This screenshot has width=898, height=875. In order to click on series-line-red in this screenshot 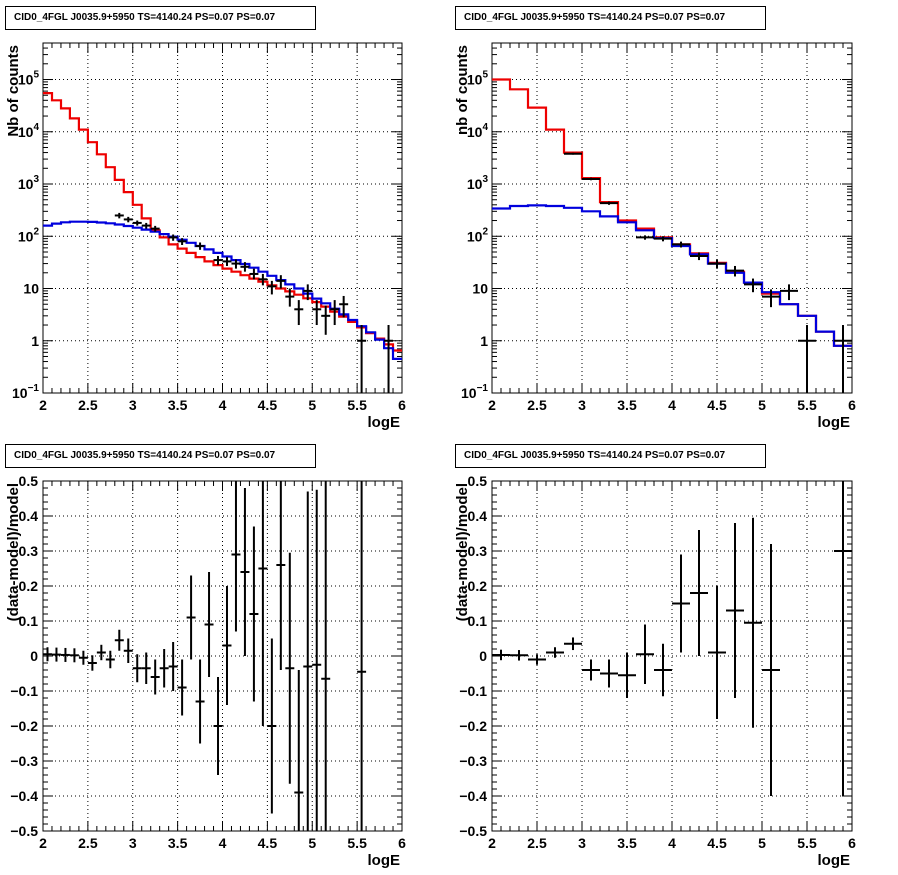, I will do `click(222, 222)`.